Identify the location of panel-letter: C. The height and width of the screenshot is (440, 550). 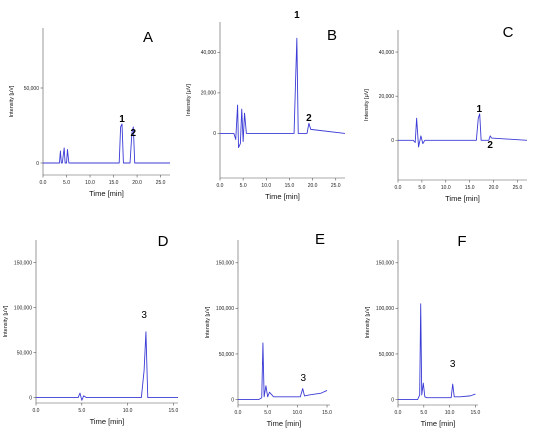
(508, 32).